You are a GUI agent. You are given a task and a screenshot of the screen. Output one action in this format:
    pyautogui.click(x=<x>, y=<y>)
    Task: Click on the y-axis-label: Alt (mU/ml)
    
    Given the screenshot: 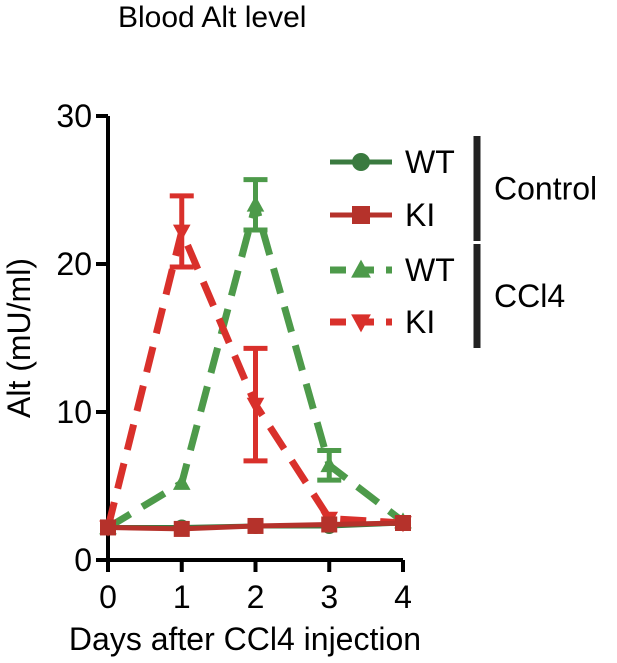 What is the action you would take?
    pyautogui.click(x=19, y=338)
    